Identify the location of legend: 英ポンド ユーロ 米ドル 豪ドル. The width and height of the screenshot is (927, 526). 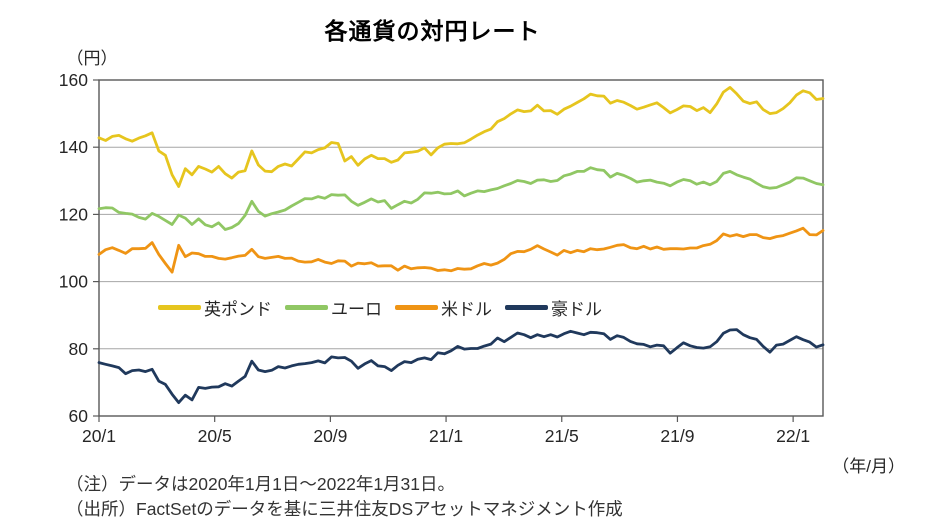
(380, 307).